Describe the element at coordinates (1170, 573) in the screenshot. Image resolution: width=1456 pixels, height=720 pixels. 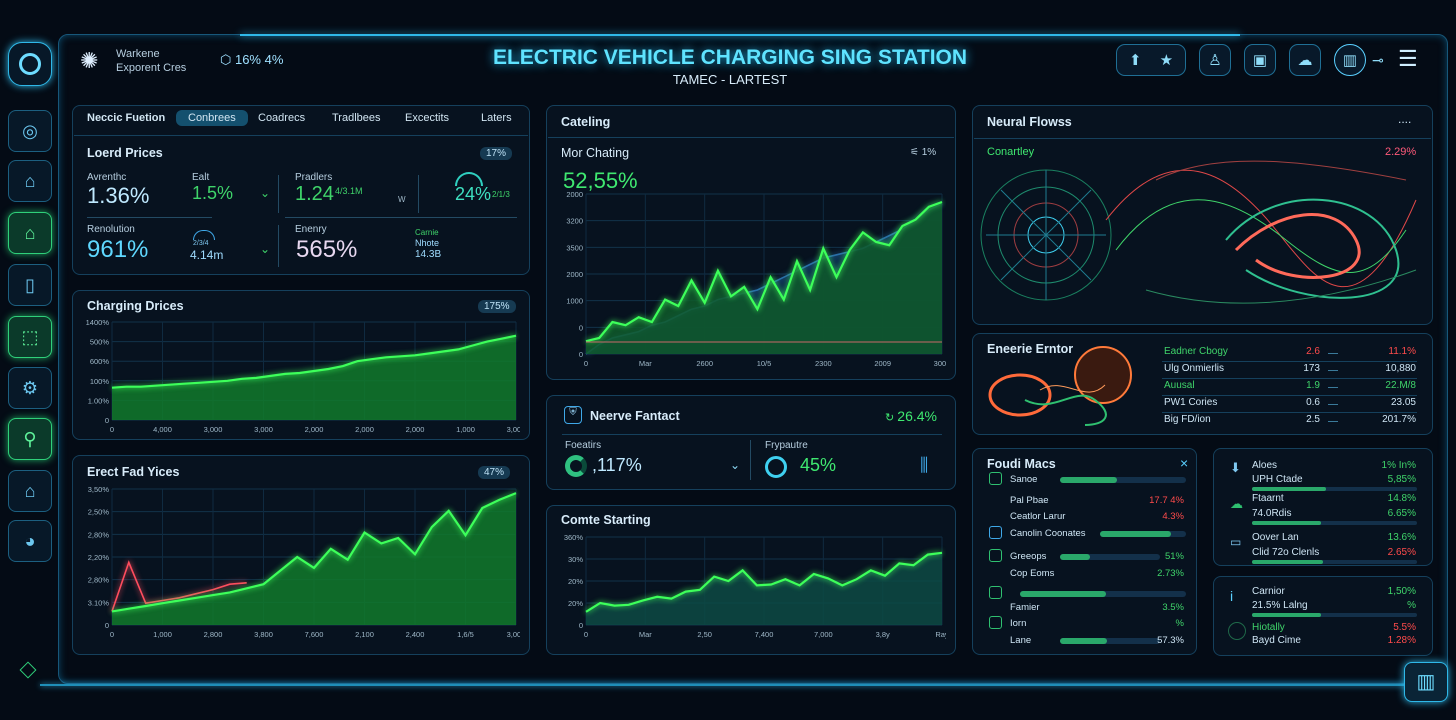
I see `foudi-row-value: 2.73%` at that location.